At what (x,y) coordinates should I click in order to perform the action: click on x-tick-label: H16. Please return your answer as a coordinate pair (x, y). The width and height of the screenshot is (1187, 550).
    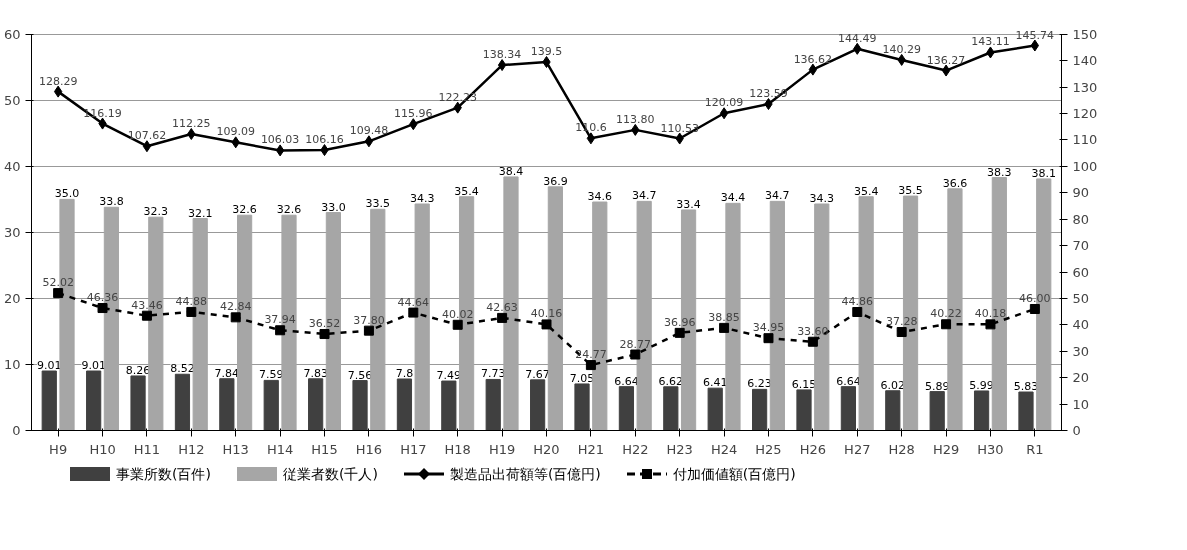
    Looking at the image, I should click on (369, 449).